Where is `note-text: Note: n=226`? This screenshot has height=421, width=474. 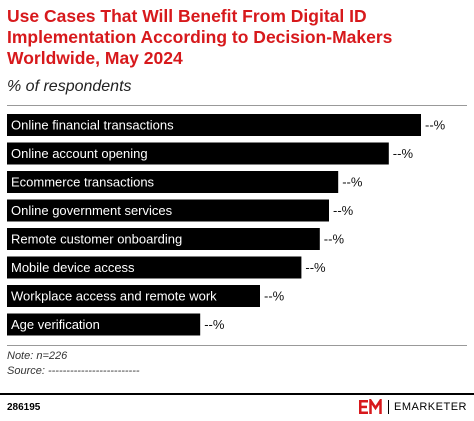
note-text: Note: n=226 is located at coordinates (37, 356).